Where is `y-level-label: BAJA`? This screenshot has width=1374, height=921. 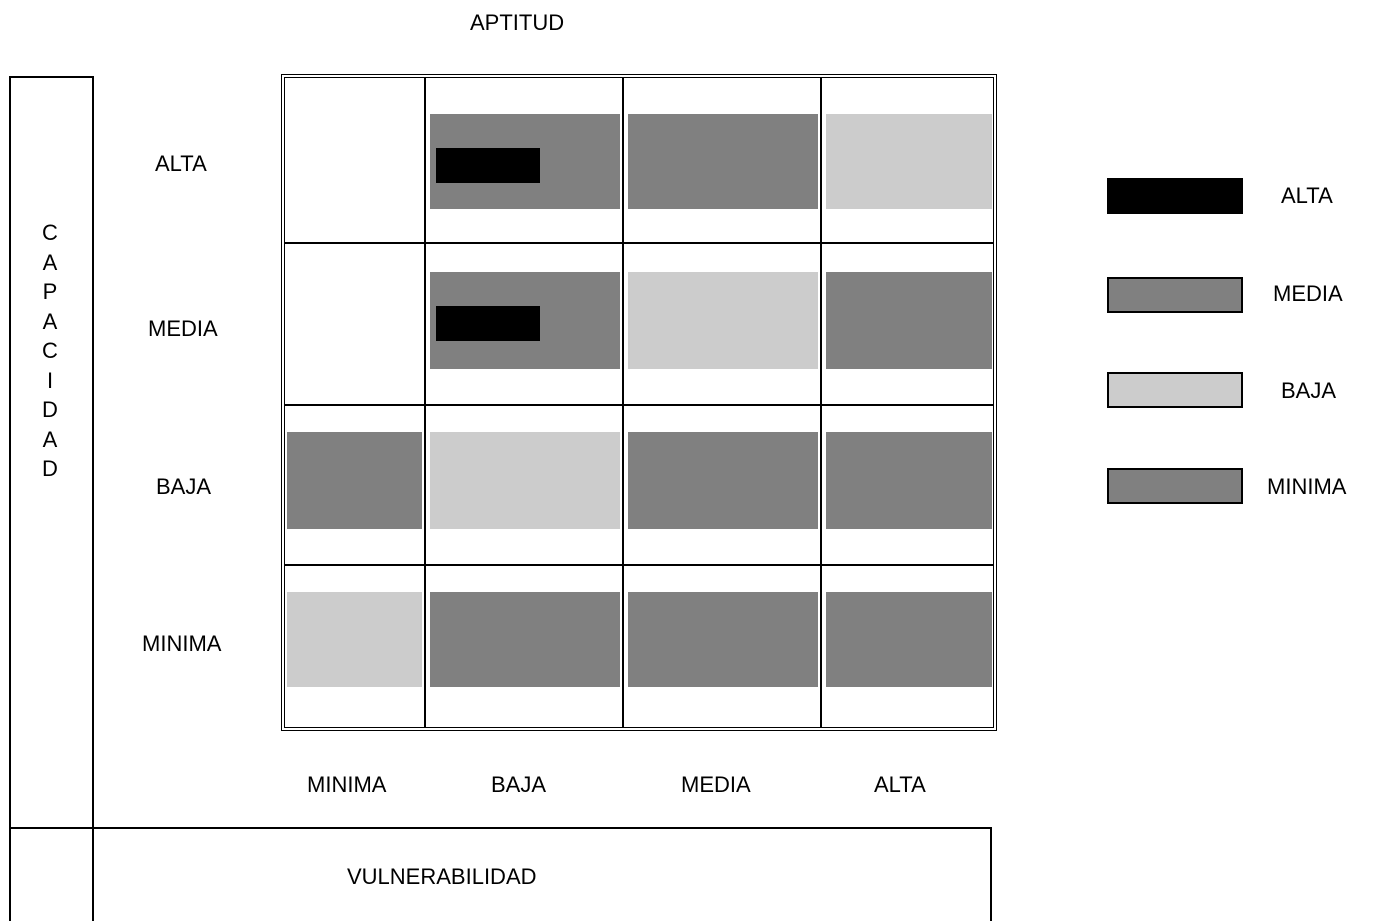 y-level-label: BAJA is located at coordinates (184, 486).